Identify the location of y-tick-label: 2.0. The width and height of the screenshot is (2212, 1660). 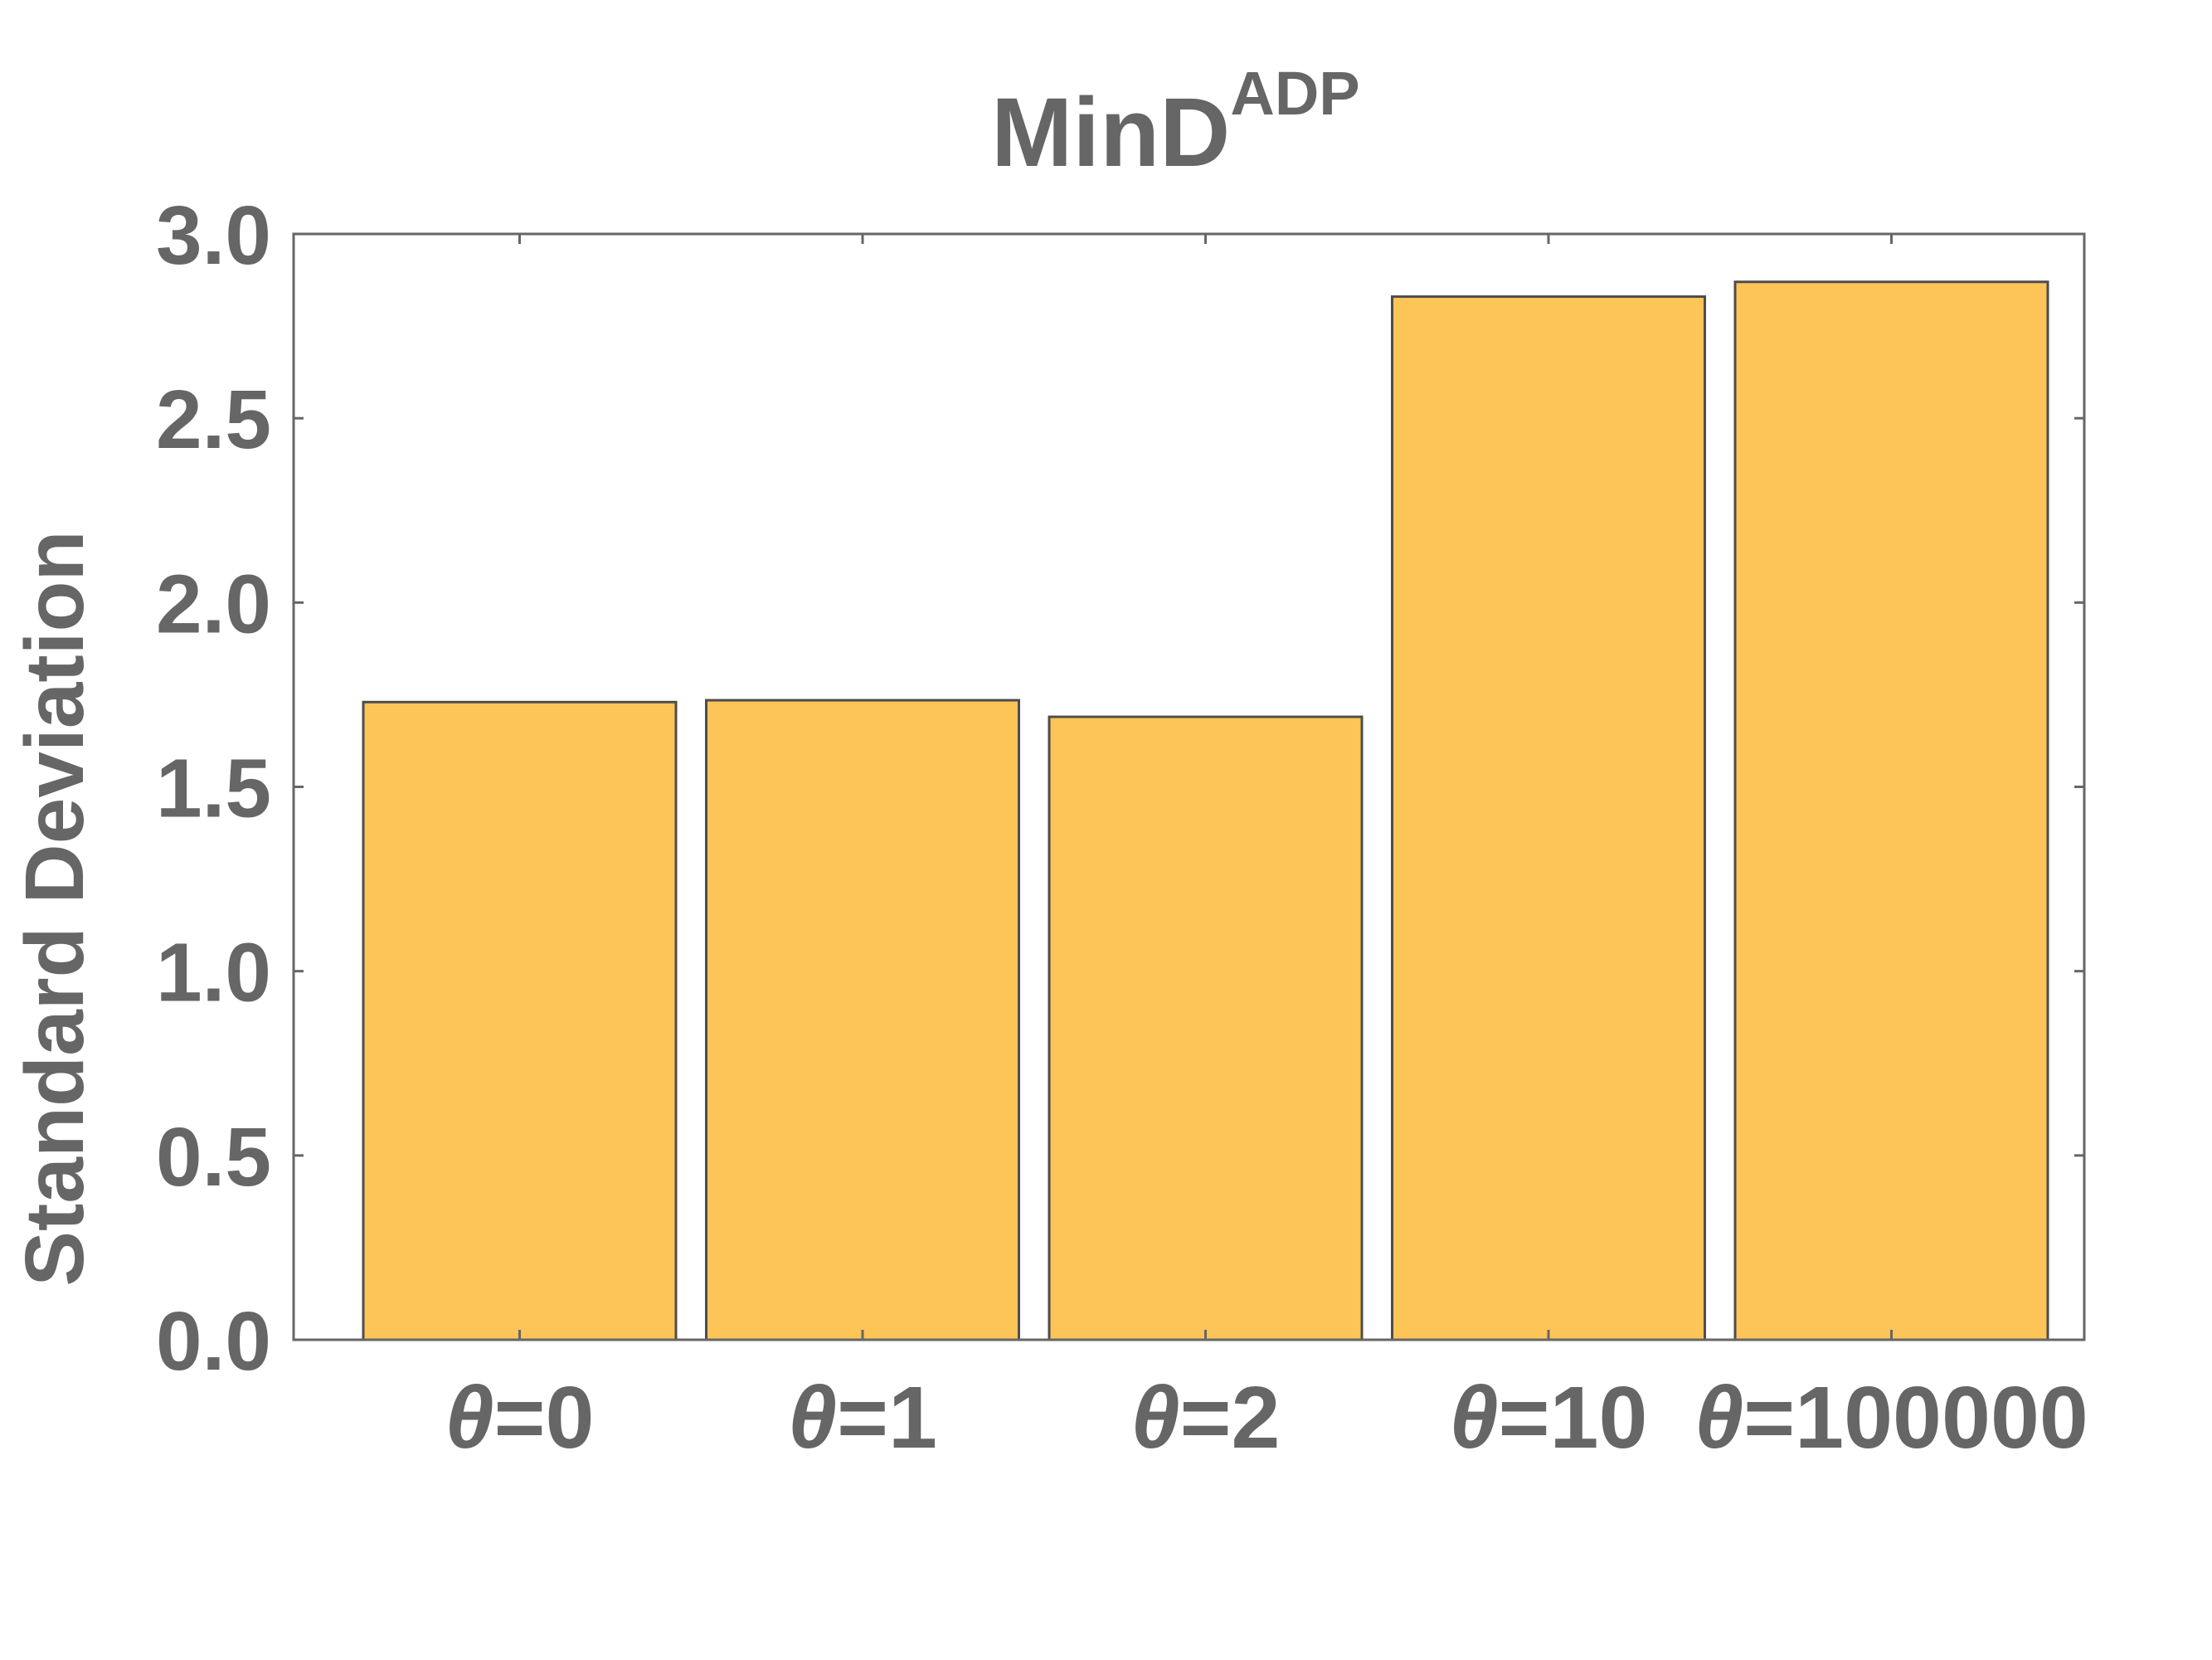
(213, 603).